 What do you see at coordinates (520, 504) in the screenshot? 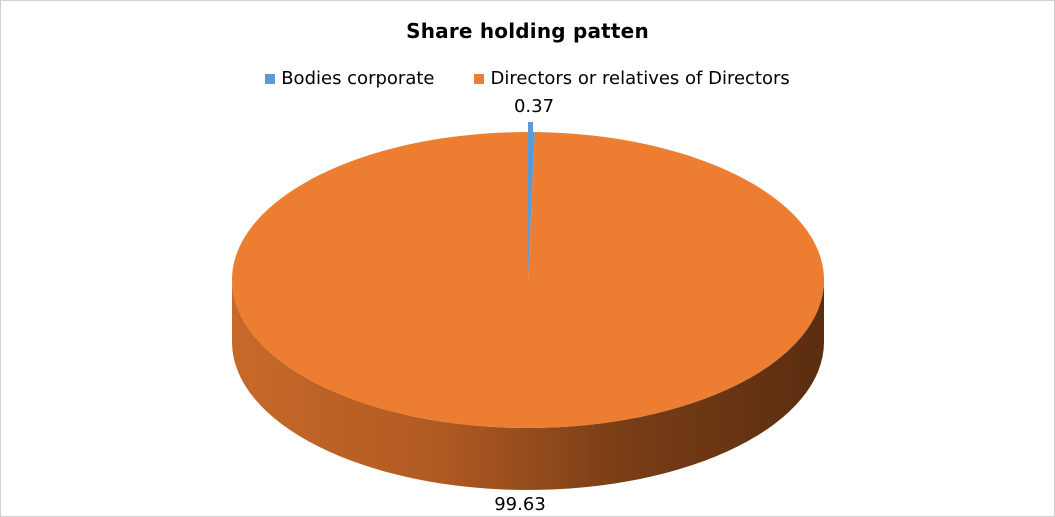
I see `data-label-directors: 99.63` at bounding box center [520, 504].